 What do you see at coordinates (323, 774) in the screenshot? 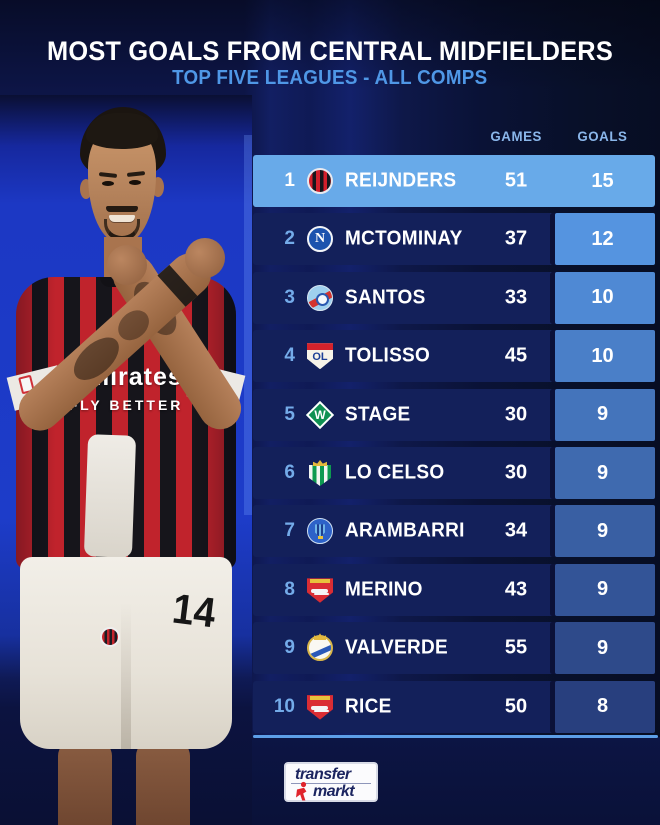
I see `logo-text-transfer: transfer` at bounding box center [323, 774].